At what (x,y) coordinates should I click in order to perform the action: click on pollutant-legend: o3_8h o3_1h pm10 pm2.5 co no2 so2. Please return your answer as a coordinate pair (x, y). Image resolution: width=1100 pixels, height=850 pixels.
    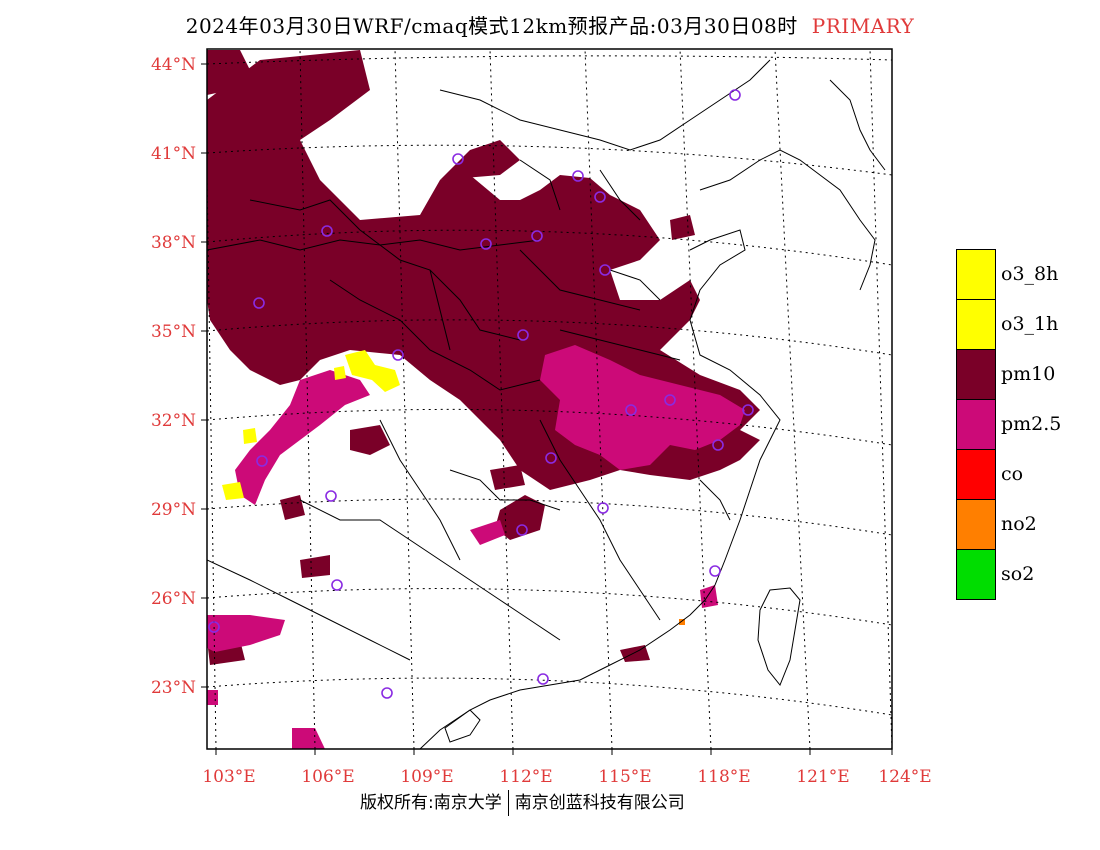
    Looking at the image, I should click on (1016, 424).